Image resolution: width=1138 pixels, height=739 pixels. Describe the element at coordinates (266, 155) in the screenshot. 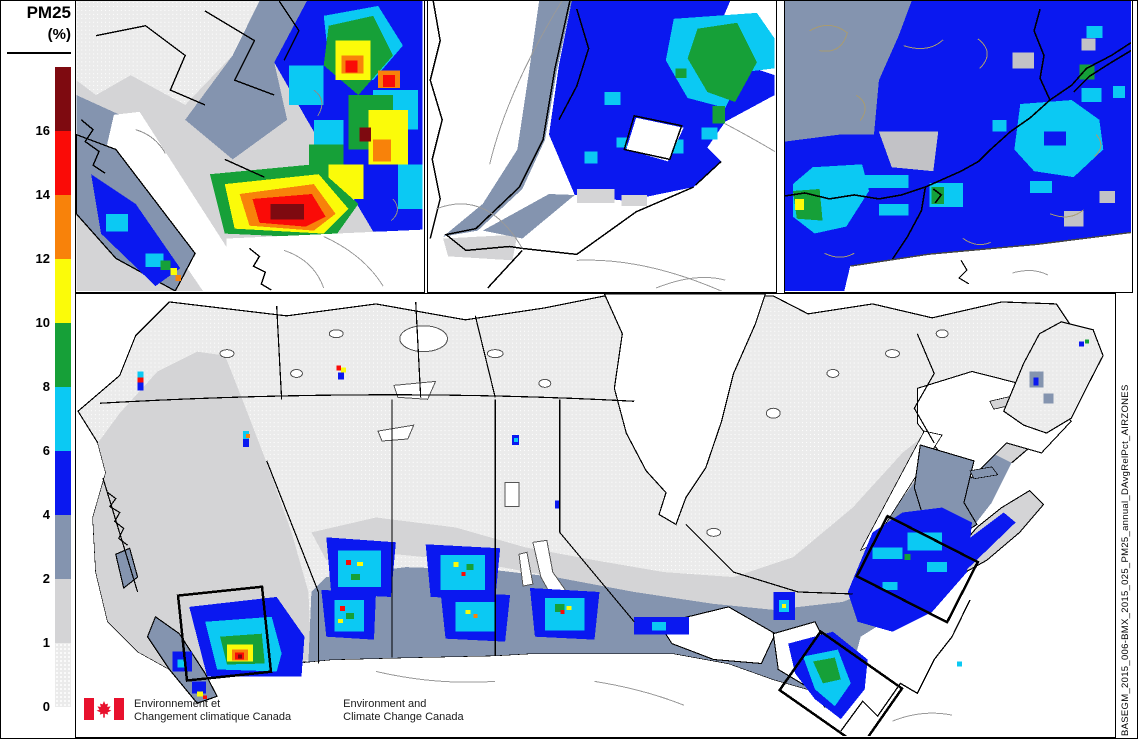

I see `west-minor-lines` at that location.